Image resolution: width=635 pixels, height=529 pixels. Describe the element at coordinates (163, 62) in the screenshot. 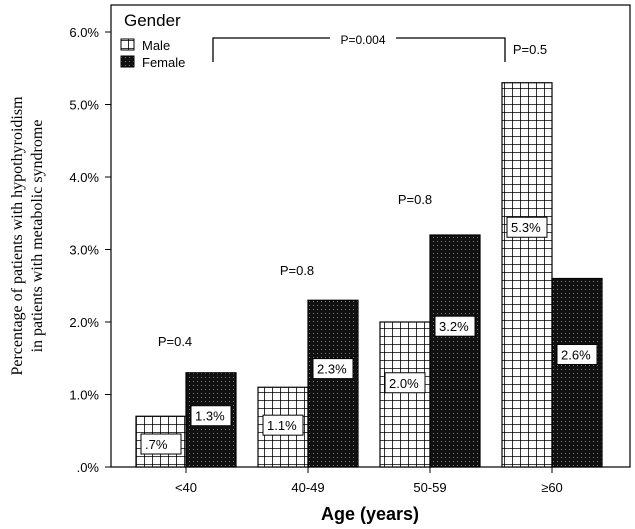

I see `legend-label-female: Female` at that location.